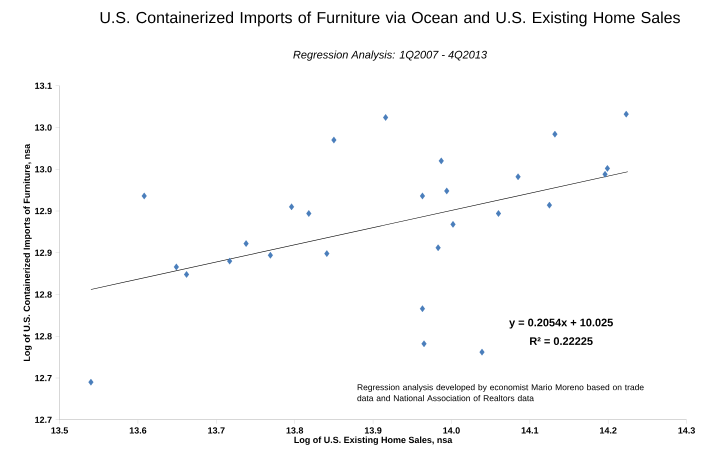 This screenshot has width=716, height=454. What do you see at coordinates (530, 430) in the screenshot?
I see `x-tick-label: 14.1` at bounding box center [530, 430].